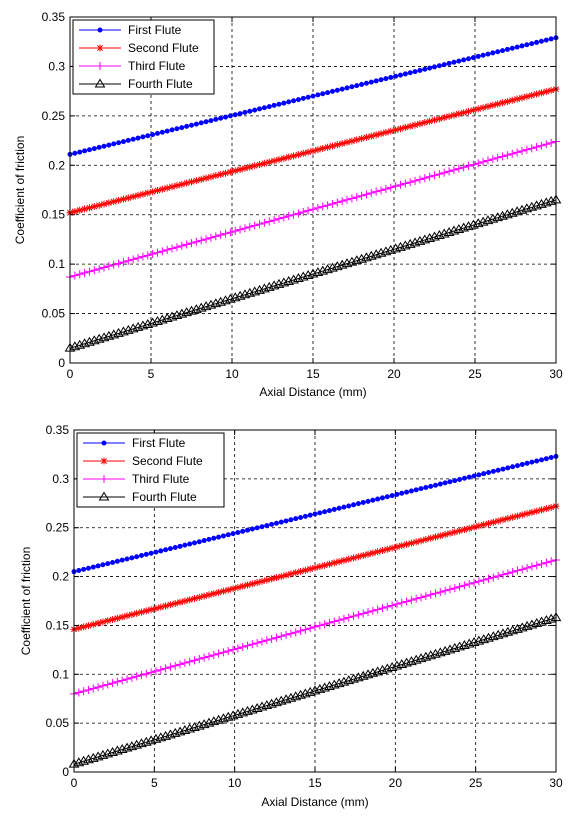  Describe the element at coordinates (100, 30) in the screenshot. I see `legend-marker` at that location.